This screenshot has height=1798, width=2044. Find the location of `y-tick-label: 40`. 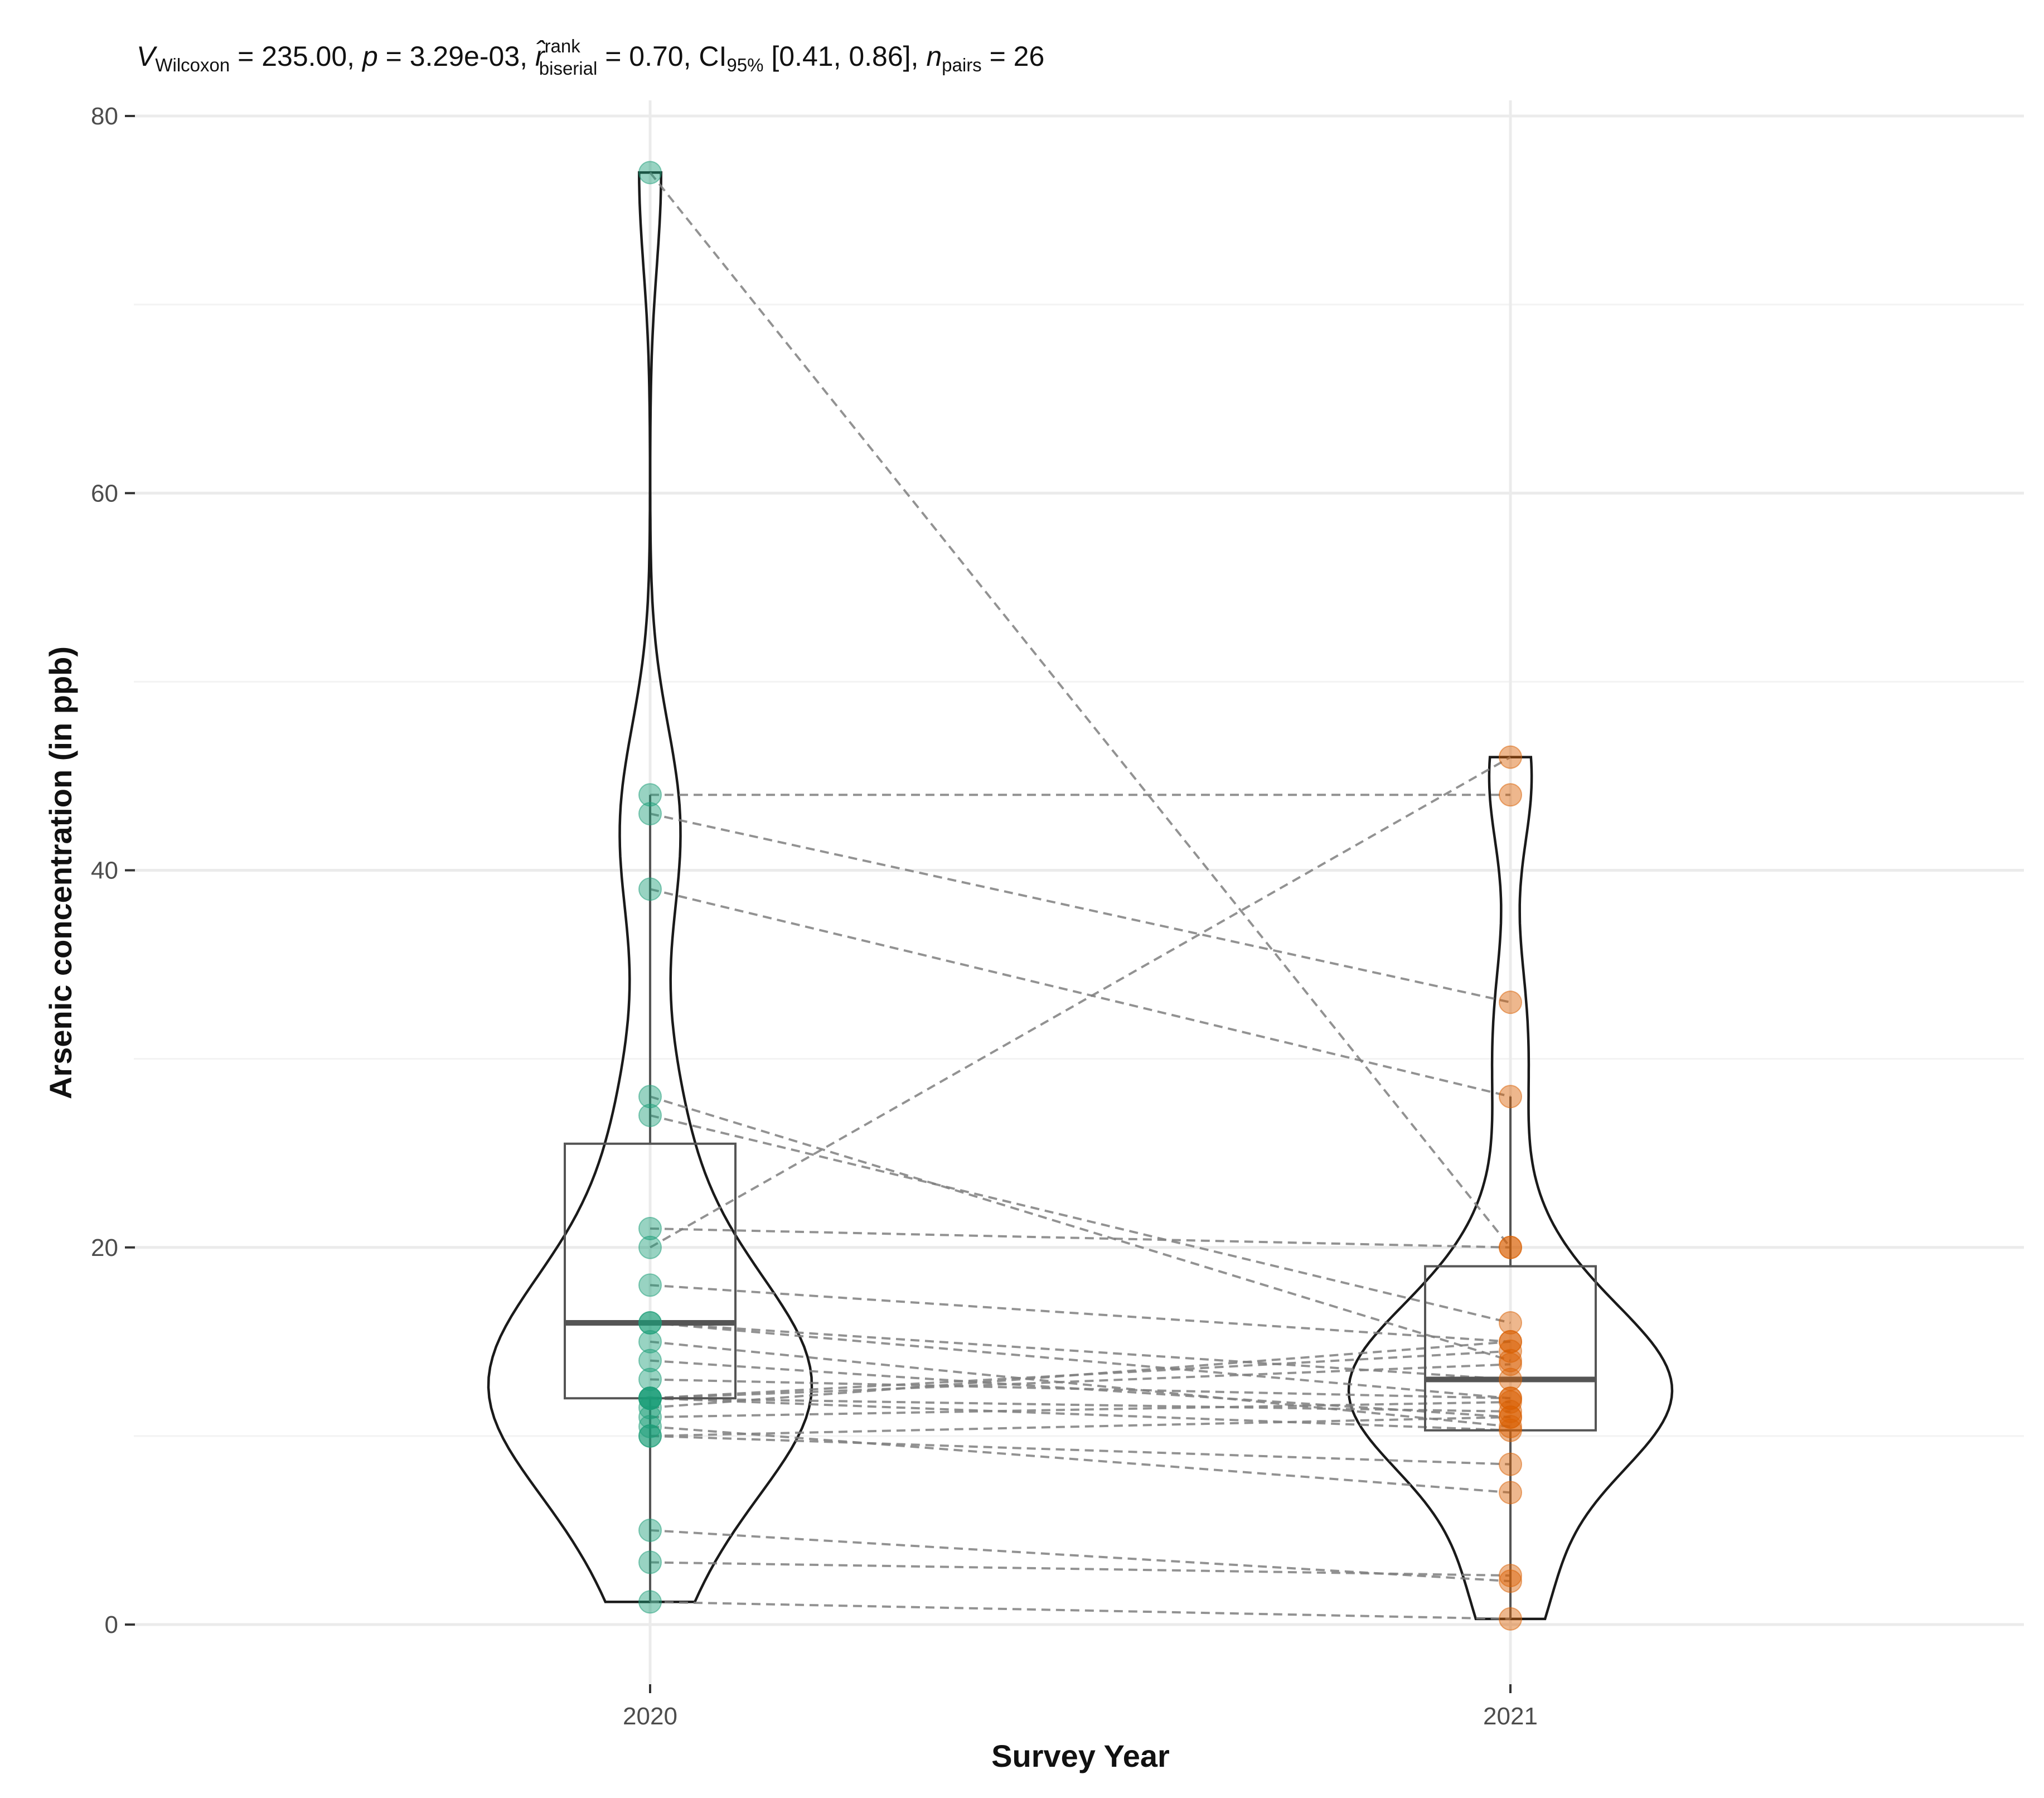

y-tick-label: 40 is located at coordinates (105, 870).